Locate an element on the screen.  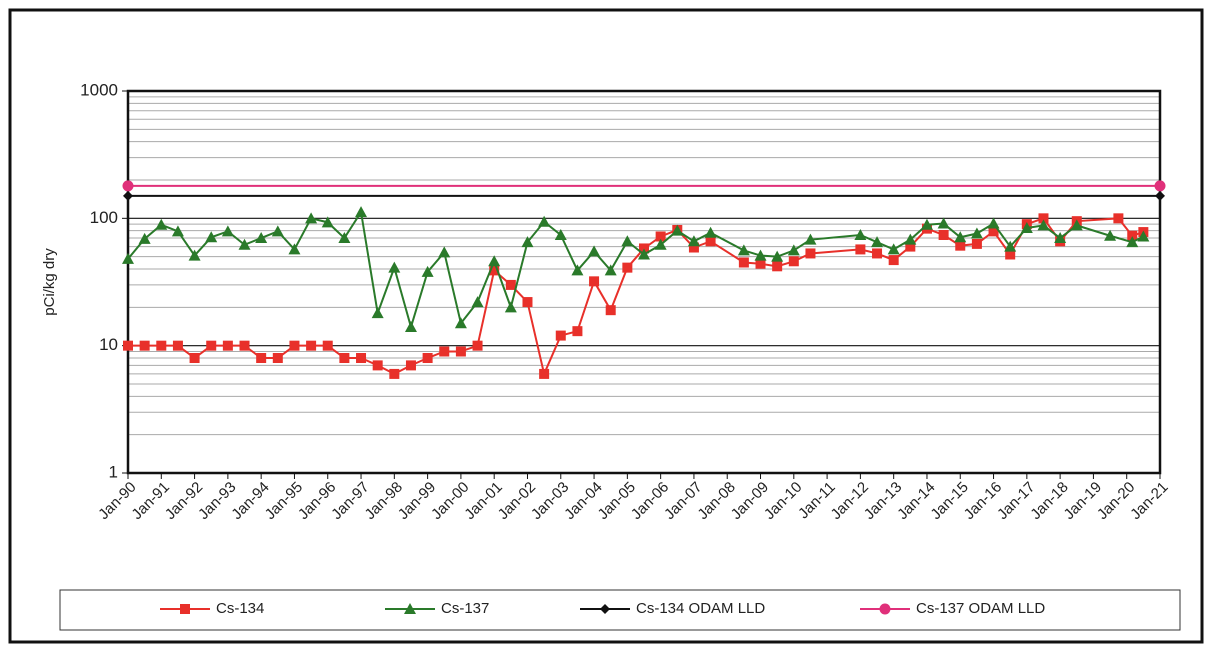
y-tick-label: 10 is located at coordinates (108, 344).